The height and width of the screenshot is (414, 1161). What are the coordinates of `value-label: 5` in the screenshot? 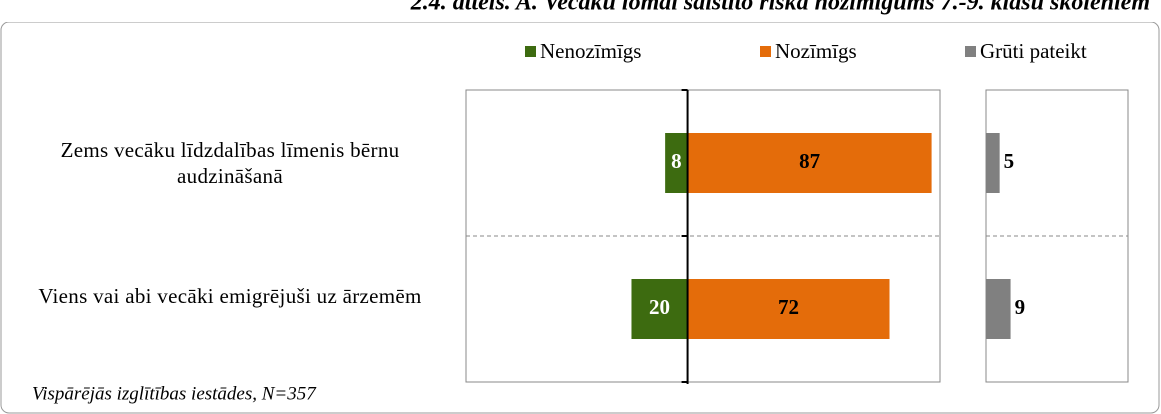 It's located at (1009, 161).